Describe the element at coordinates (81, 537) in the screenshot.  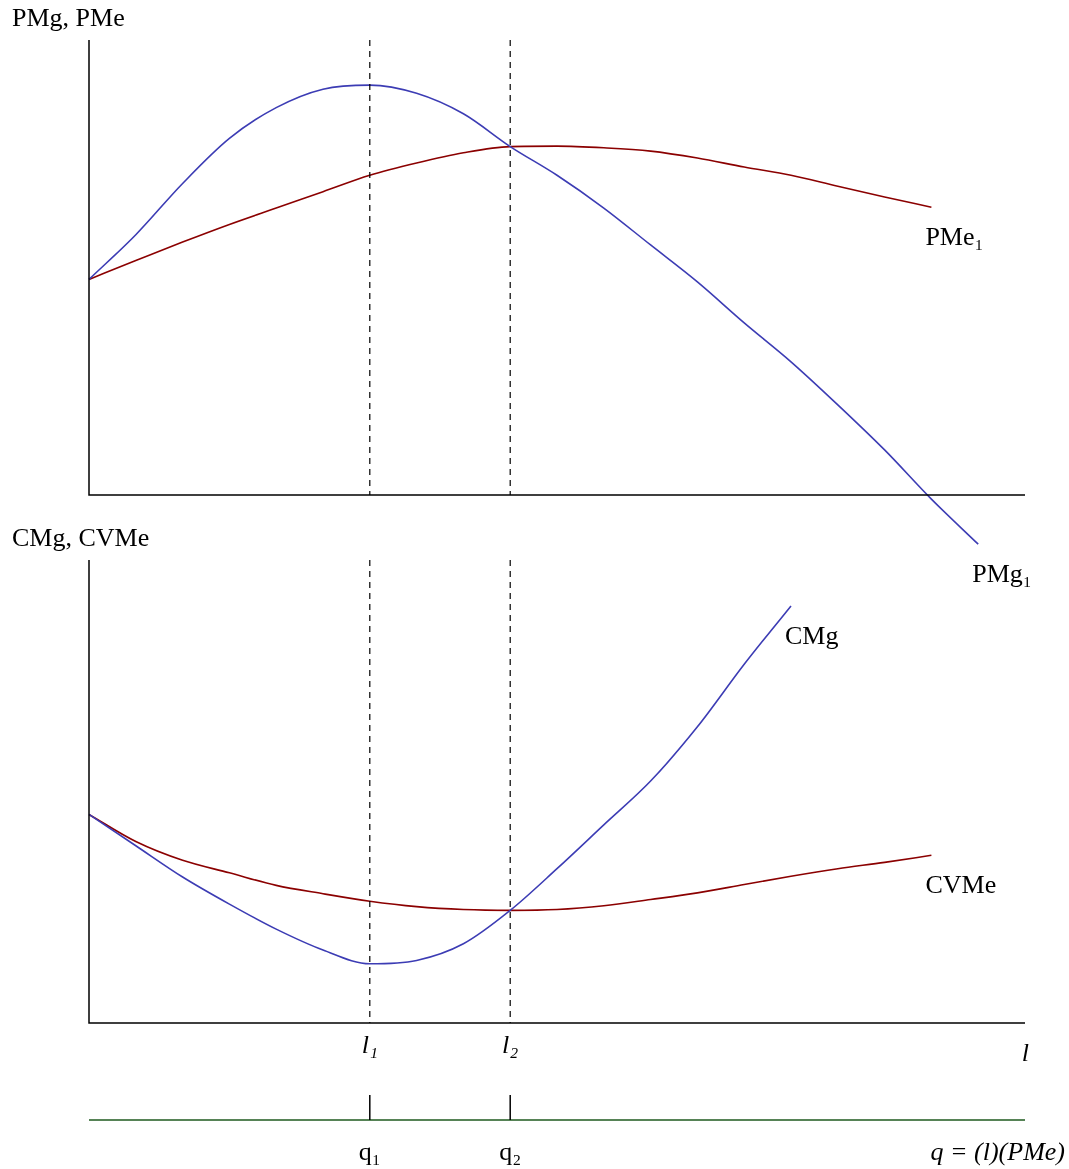
I see `y-axis-title: CMg, CVMe` at that location.